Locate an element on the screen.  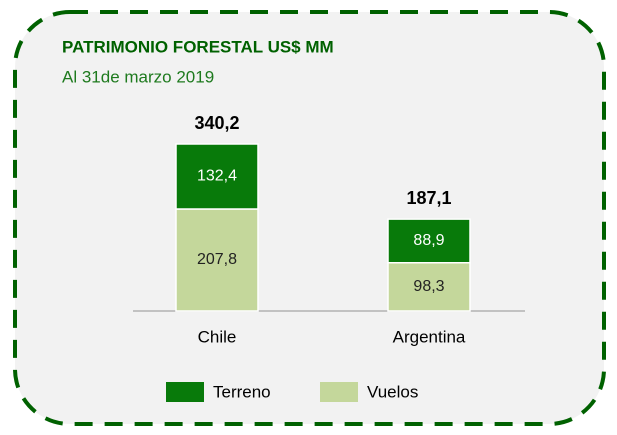
value-label: 207,8 is located at coordinates (217, 259).